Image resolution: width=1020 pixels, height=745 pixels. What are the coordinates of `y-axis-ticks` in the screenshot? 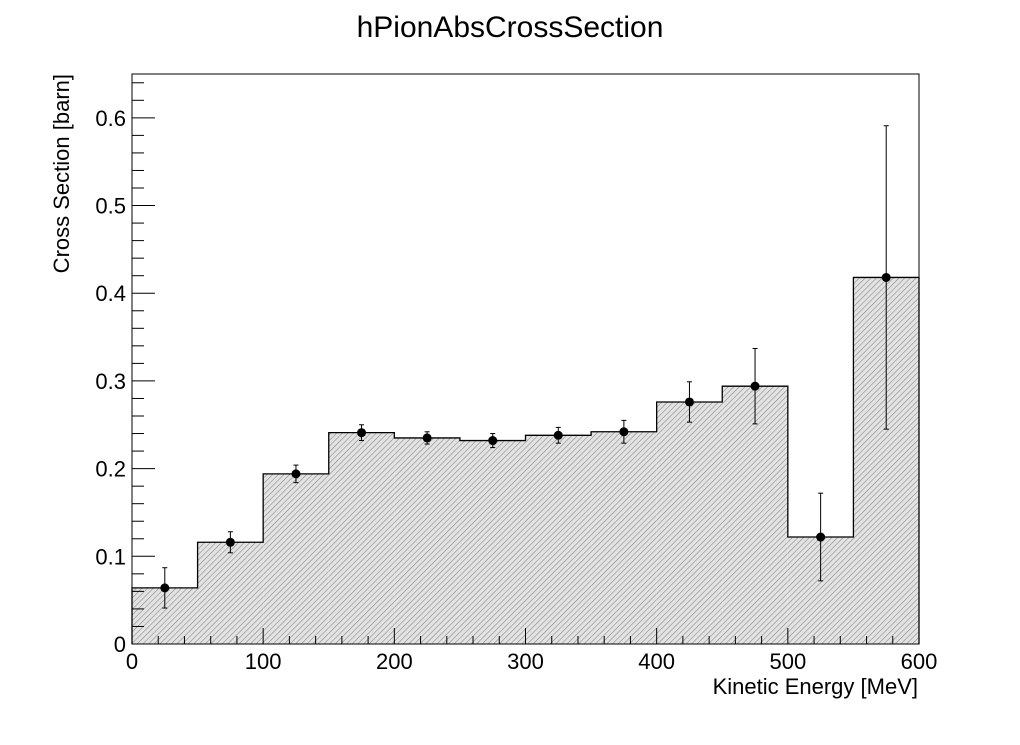 It's located at (143, 363).